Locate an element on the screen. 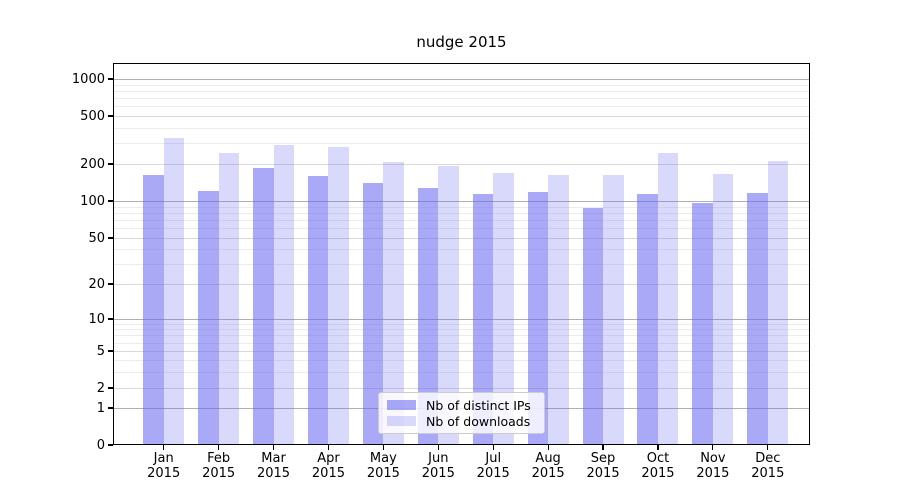  legend-item-downloads: Nb of downloads is located at coordinates (461, 421).